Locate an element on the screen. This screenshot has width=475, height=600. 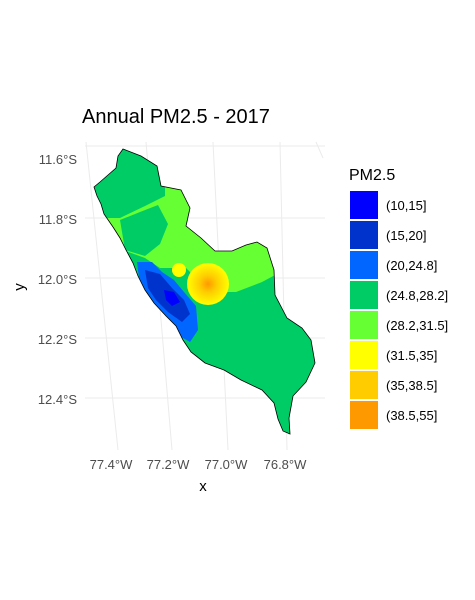
lon-tick-label: 77.4°W is located at coordinates (112, 464).